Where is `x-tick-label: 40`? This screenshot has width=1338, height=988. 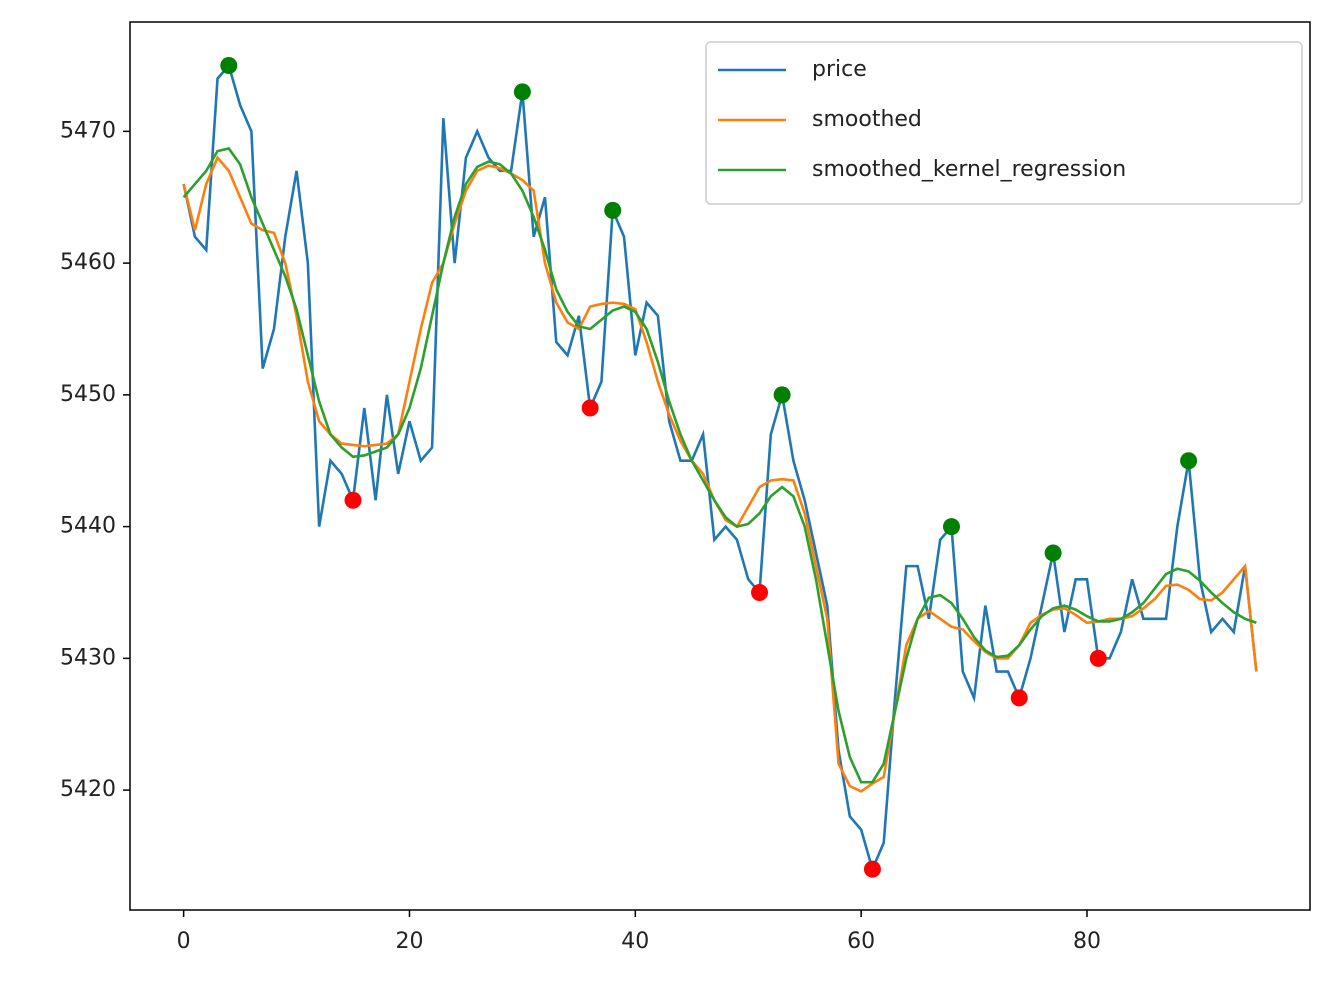
x-tick-label: 40 is located at coordinates (635, 941).